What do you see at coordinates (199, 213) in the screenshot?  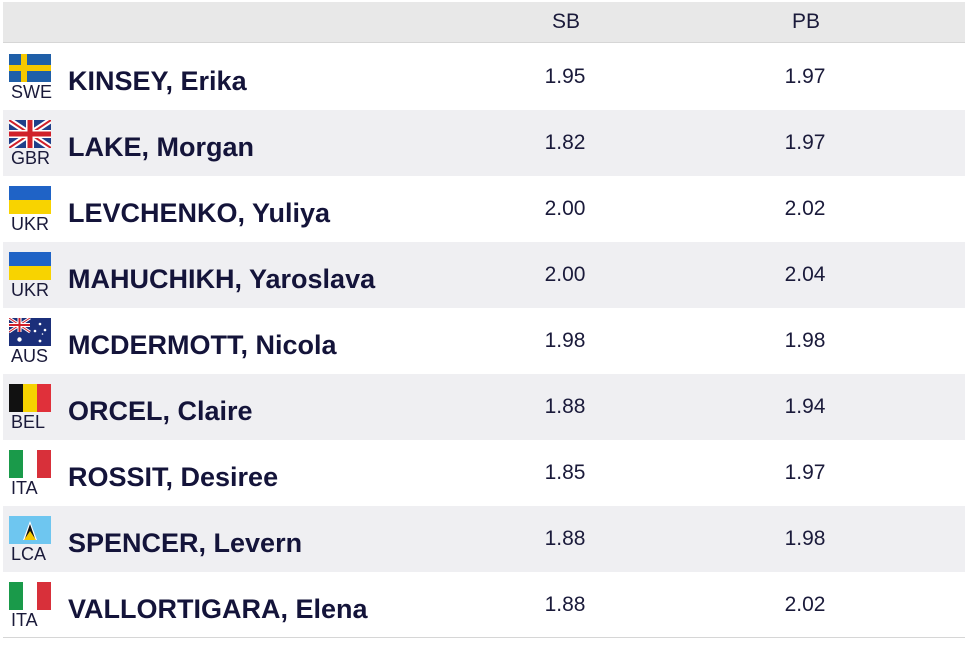 I see `athlete-name: LEVCHENKO, Yuliya` at bounding box center [199, 213].